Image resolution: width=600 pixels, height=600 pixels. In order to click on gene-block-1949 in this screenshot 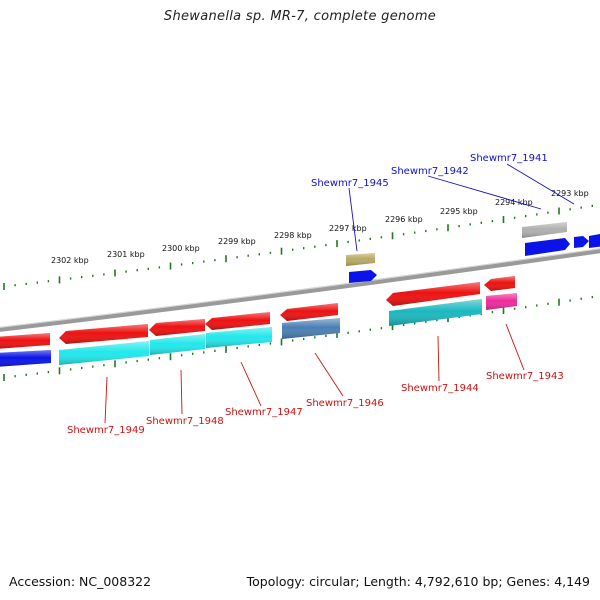, I will do `click(104, 353)`.